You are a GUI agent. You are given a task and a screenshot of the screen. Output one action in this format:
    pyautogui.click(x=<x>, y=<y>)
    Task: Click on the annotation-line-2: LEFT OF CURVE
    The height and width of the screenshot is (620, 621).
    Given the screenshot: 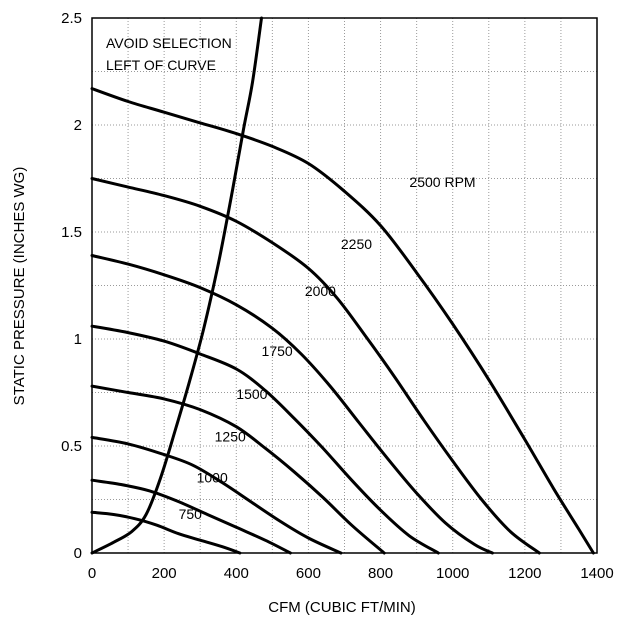 What is the action you would take?
    pyautogui.click(x=161, y=65)
    